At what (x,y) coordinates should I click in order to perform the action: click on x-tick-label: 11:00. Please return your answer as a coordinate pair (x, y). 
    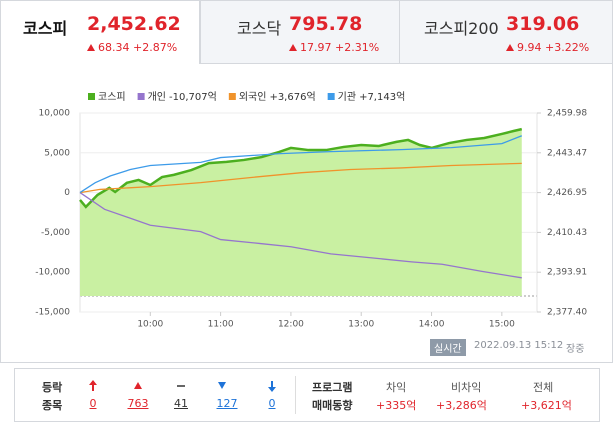
    Looking at the image, I should click on (221, 325).